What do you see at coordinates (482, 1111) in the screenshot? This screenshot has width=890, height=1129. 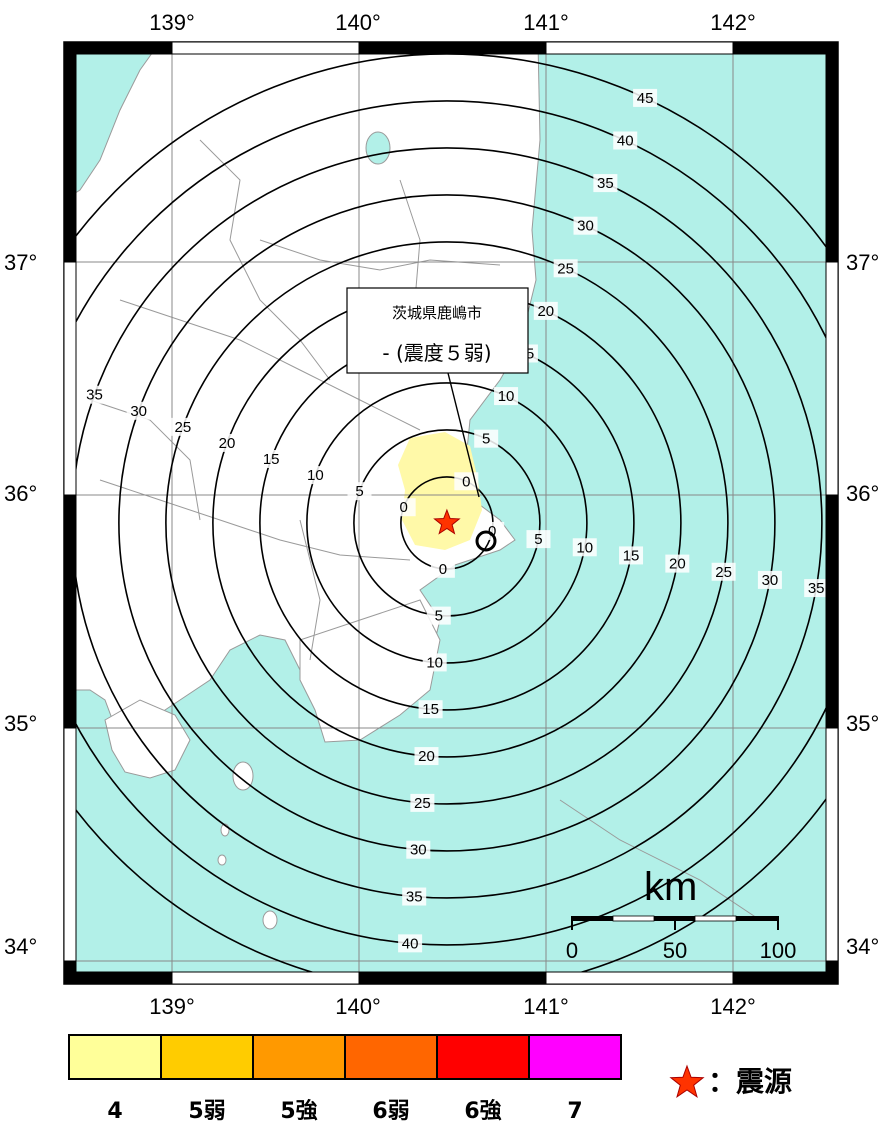 I see `legend-label: 6強` at bounding box center [482, 1111].